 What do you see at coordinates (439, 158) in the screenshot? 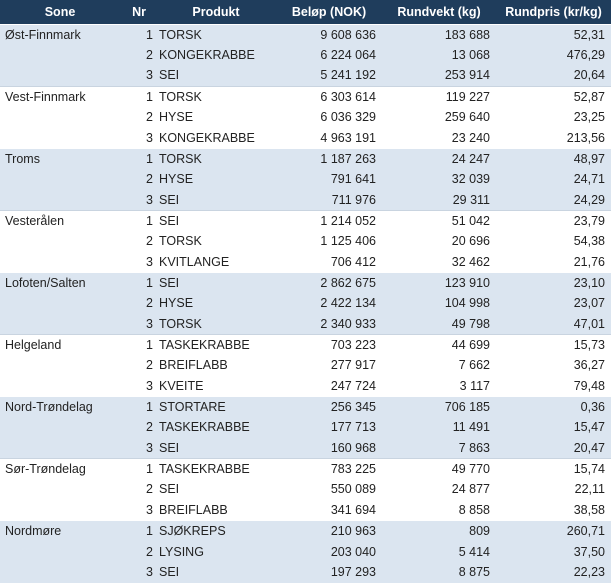
I see `cell-rundvekt: 24 247` at bounding box center [439, 158].